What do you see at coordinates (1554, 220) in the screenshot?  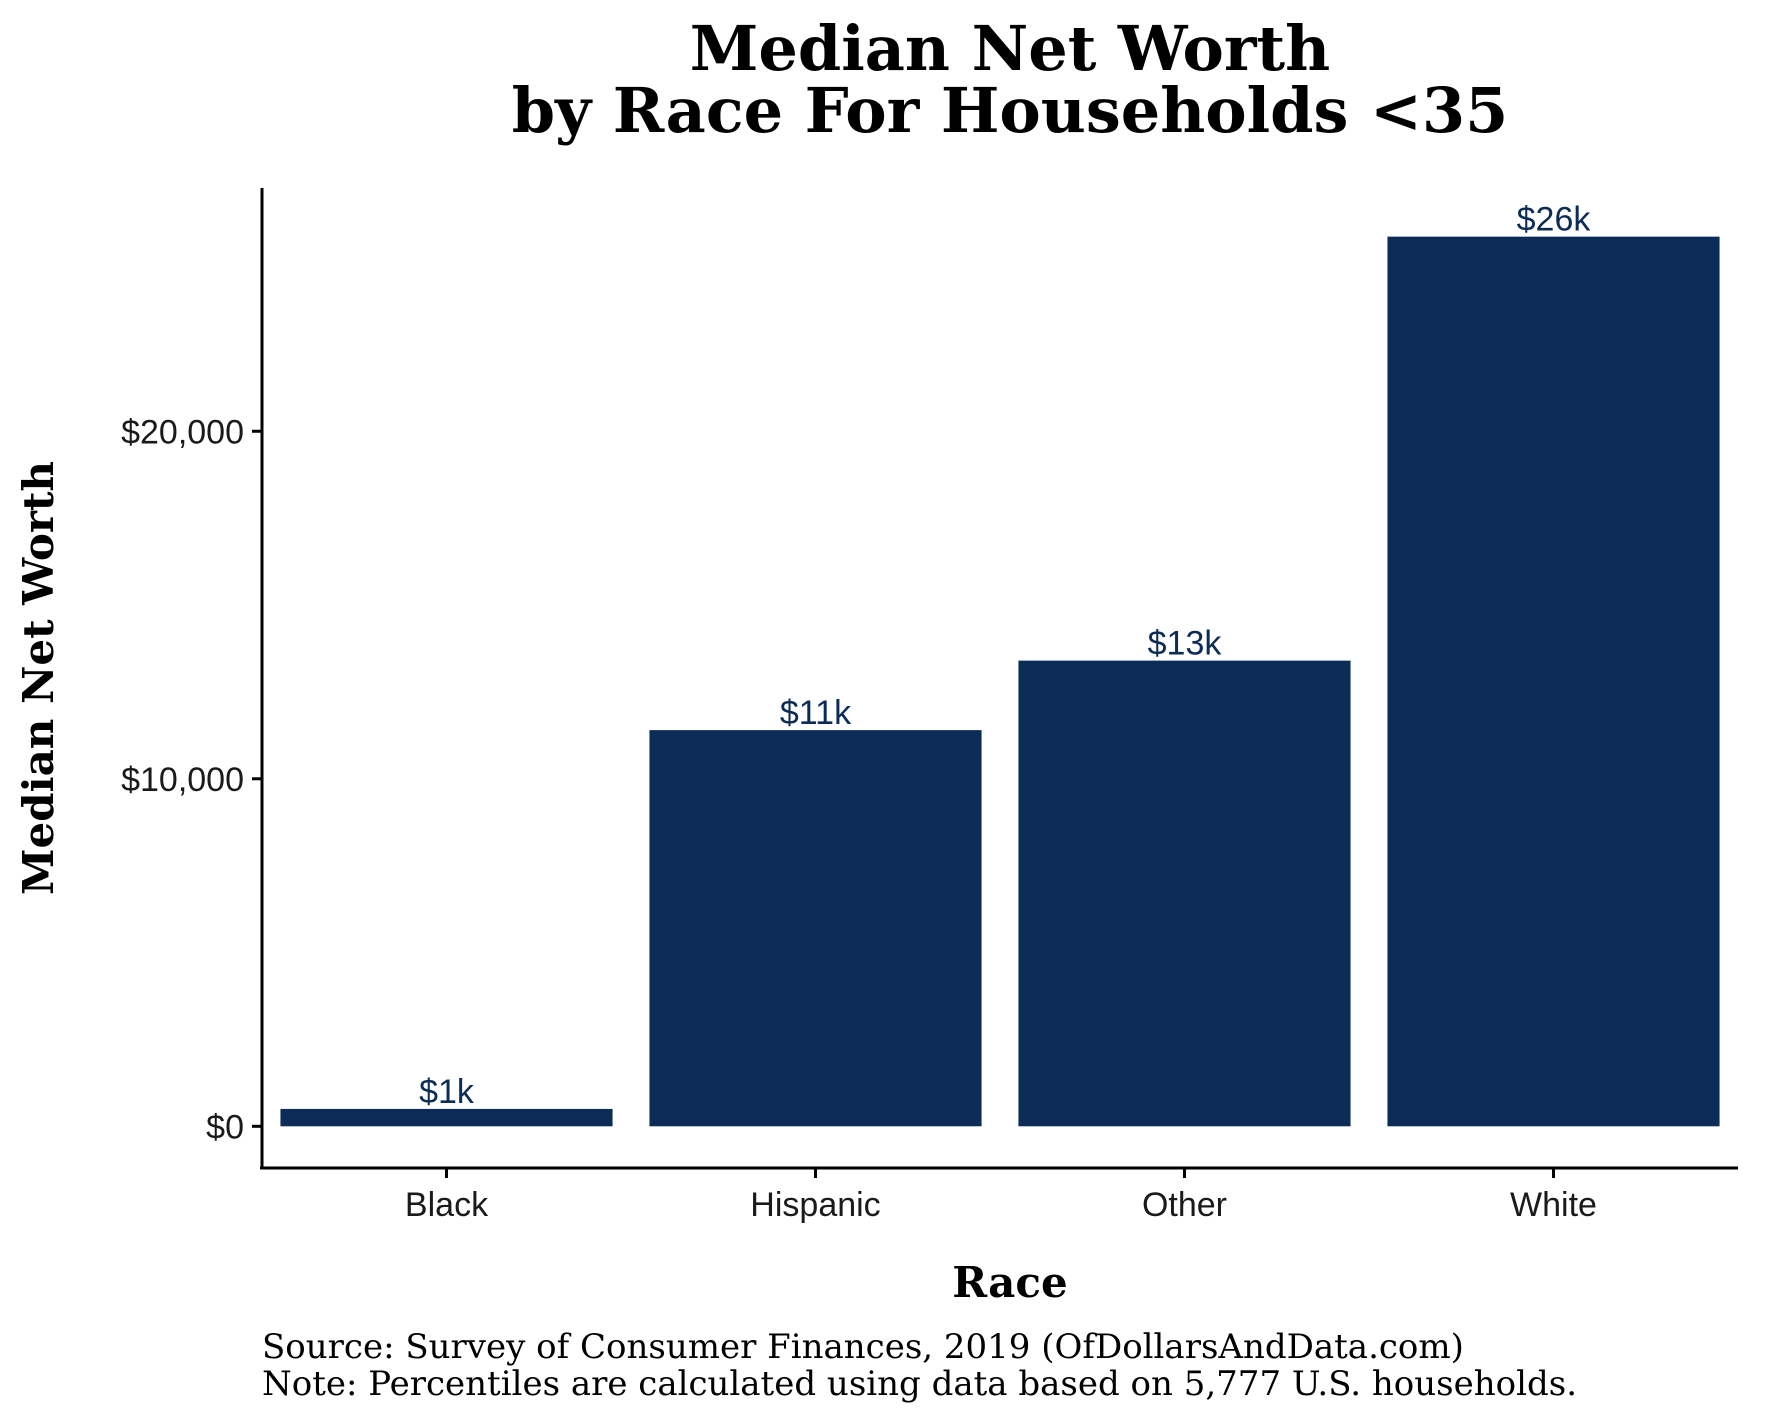 I see `data-label-white: $26k` at bounding box center [1554, 220].